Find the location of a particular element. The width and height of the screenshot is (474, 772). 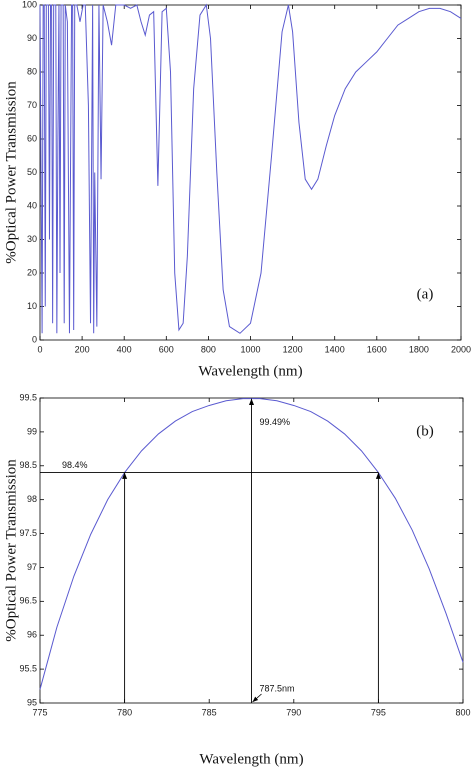

y-tick-label: 99 is located at coordinates (32, 431).